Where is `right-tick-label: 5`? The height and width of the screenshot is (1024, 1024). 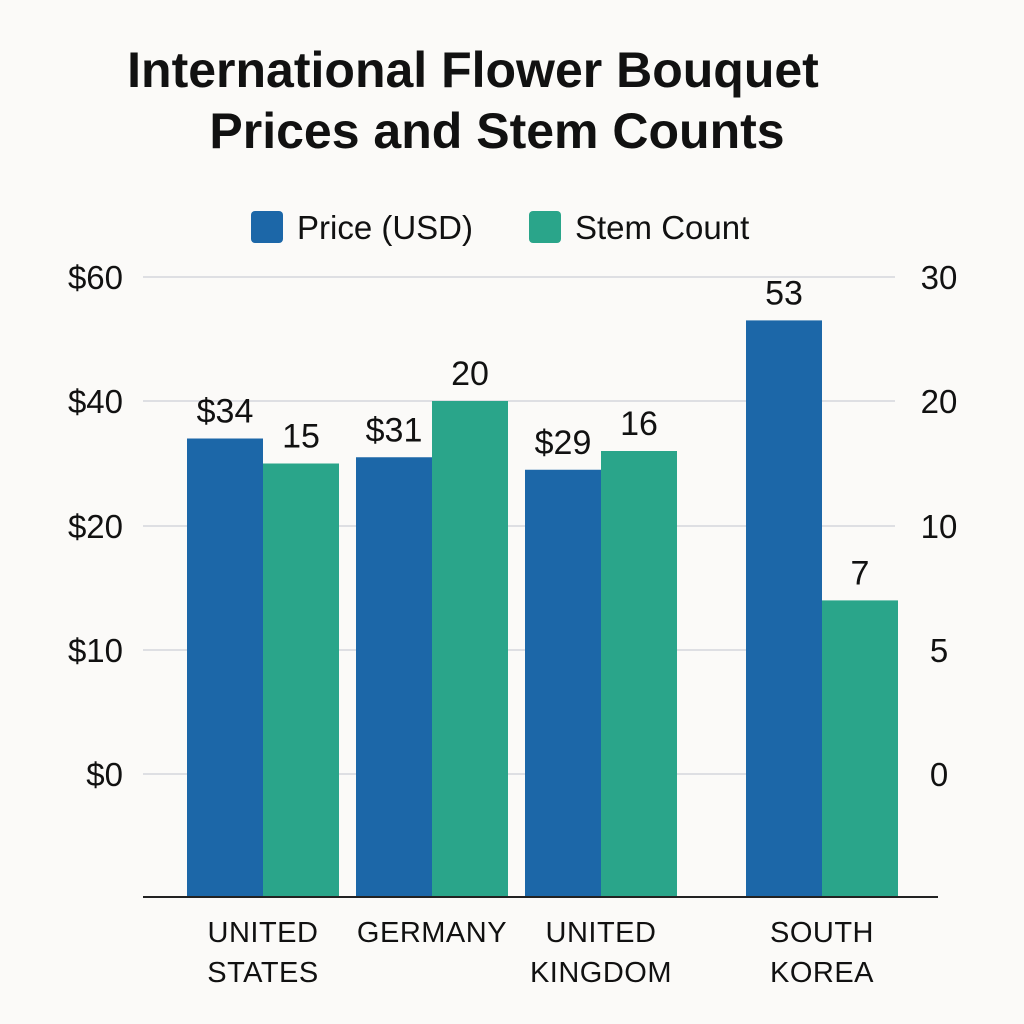
right-tick-label: 5 is located at coordinates (939, 650).